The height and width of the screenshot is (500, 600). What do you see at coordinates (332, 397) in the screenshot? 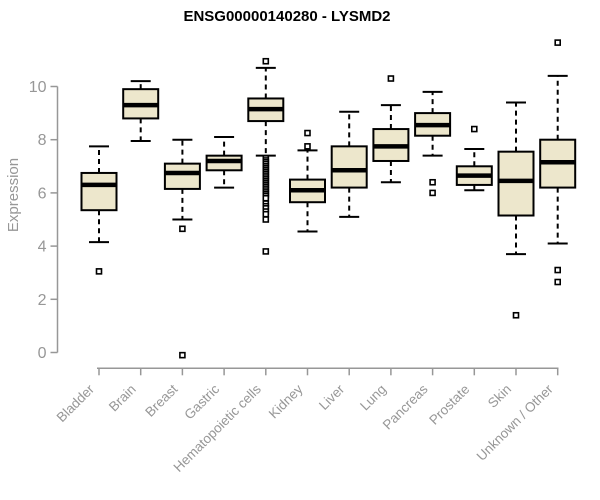
I see `x-axis-category-label: Liver` at bounding box center [332, 397].